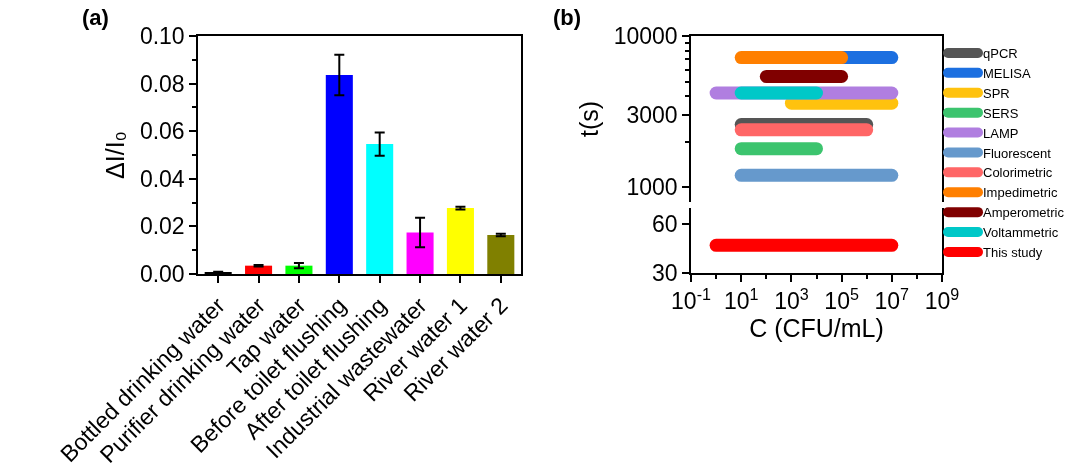  Describe the element at coordinates (162, 178) in the screenshot. I see `y-tick-label: 0.04` at that location.